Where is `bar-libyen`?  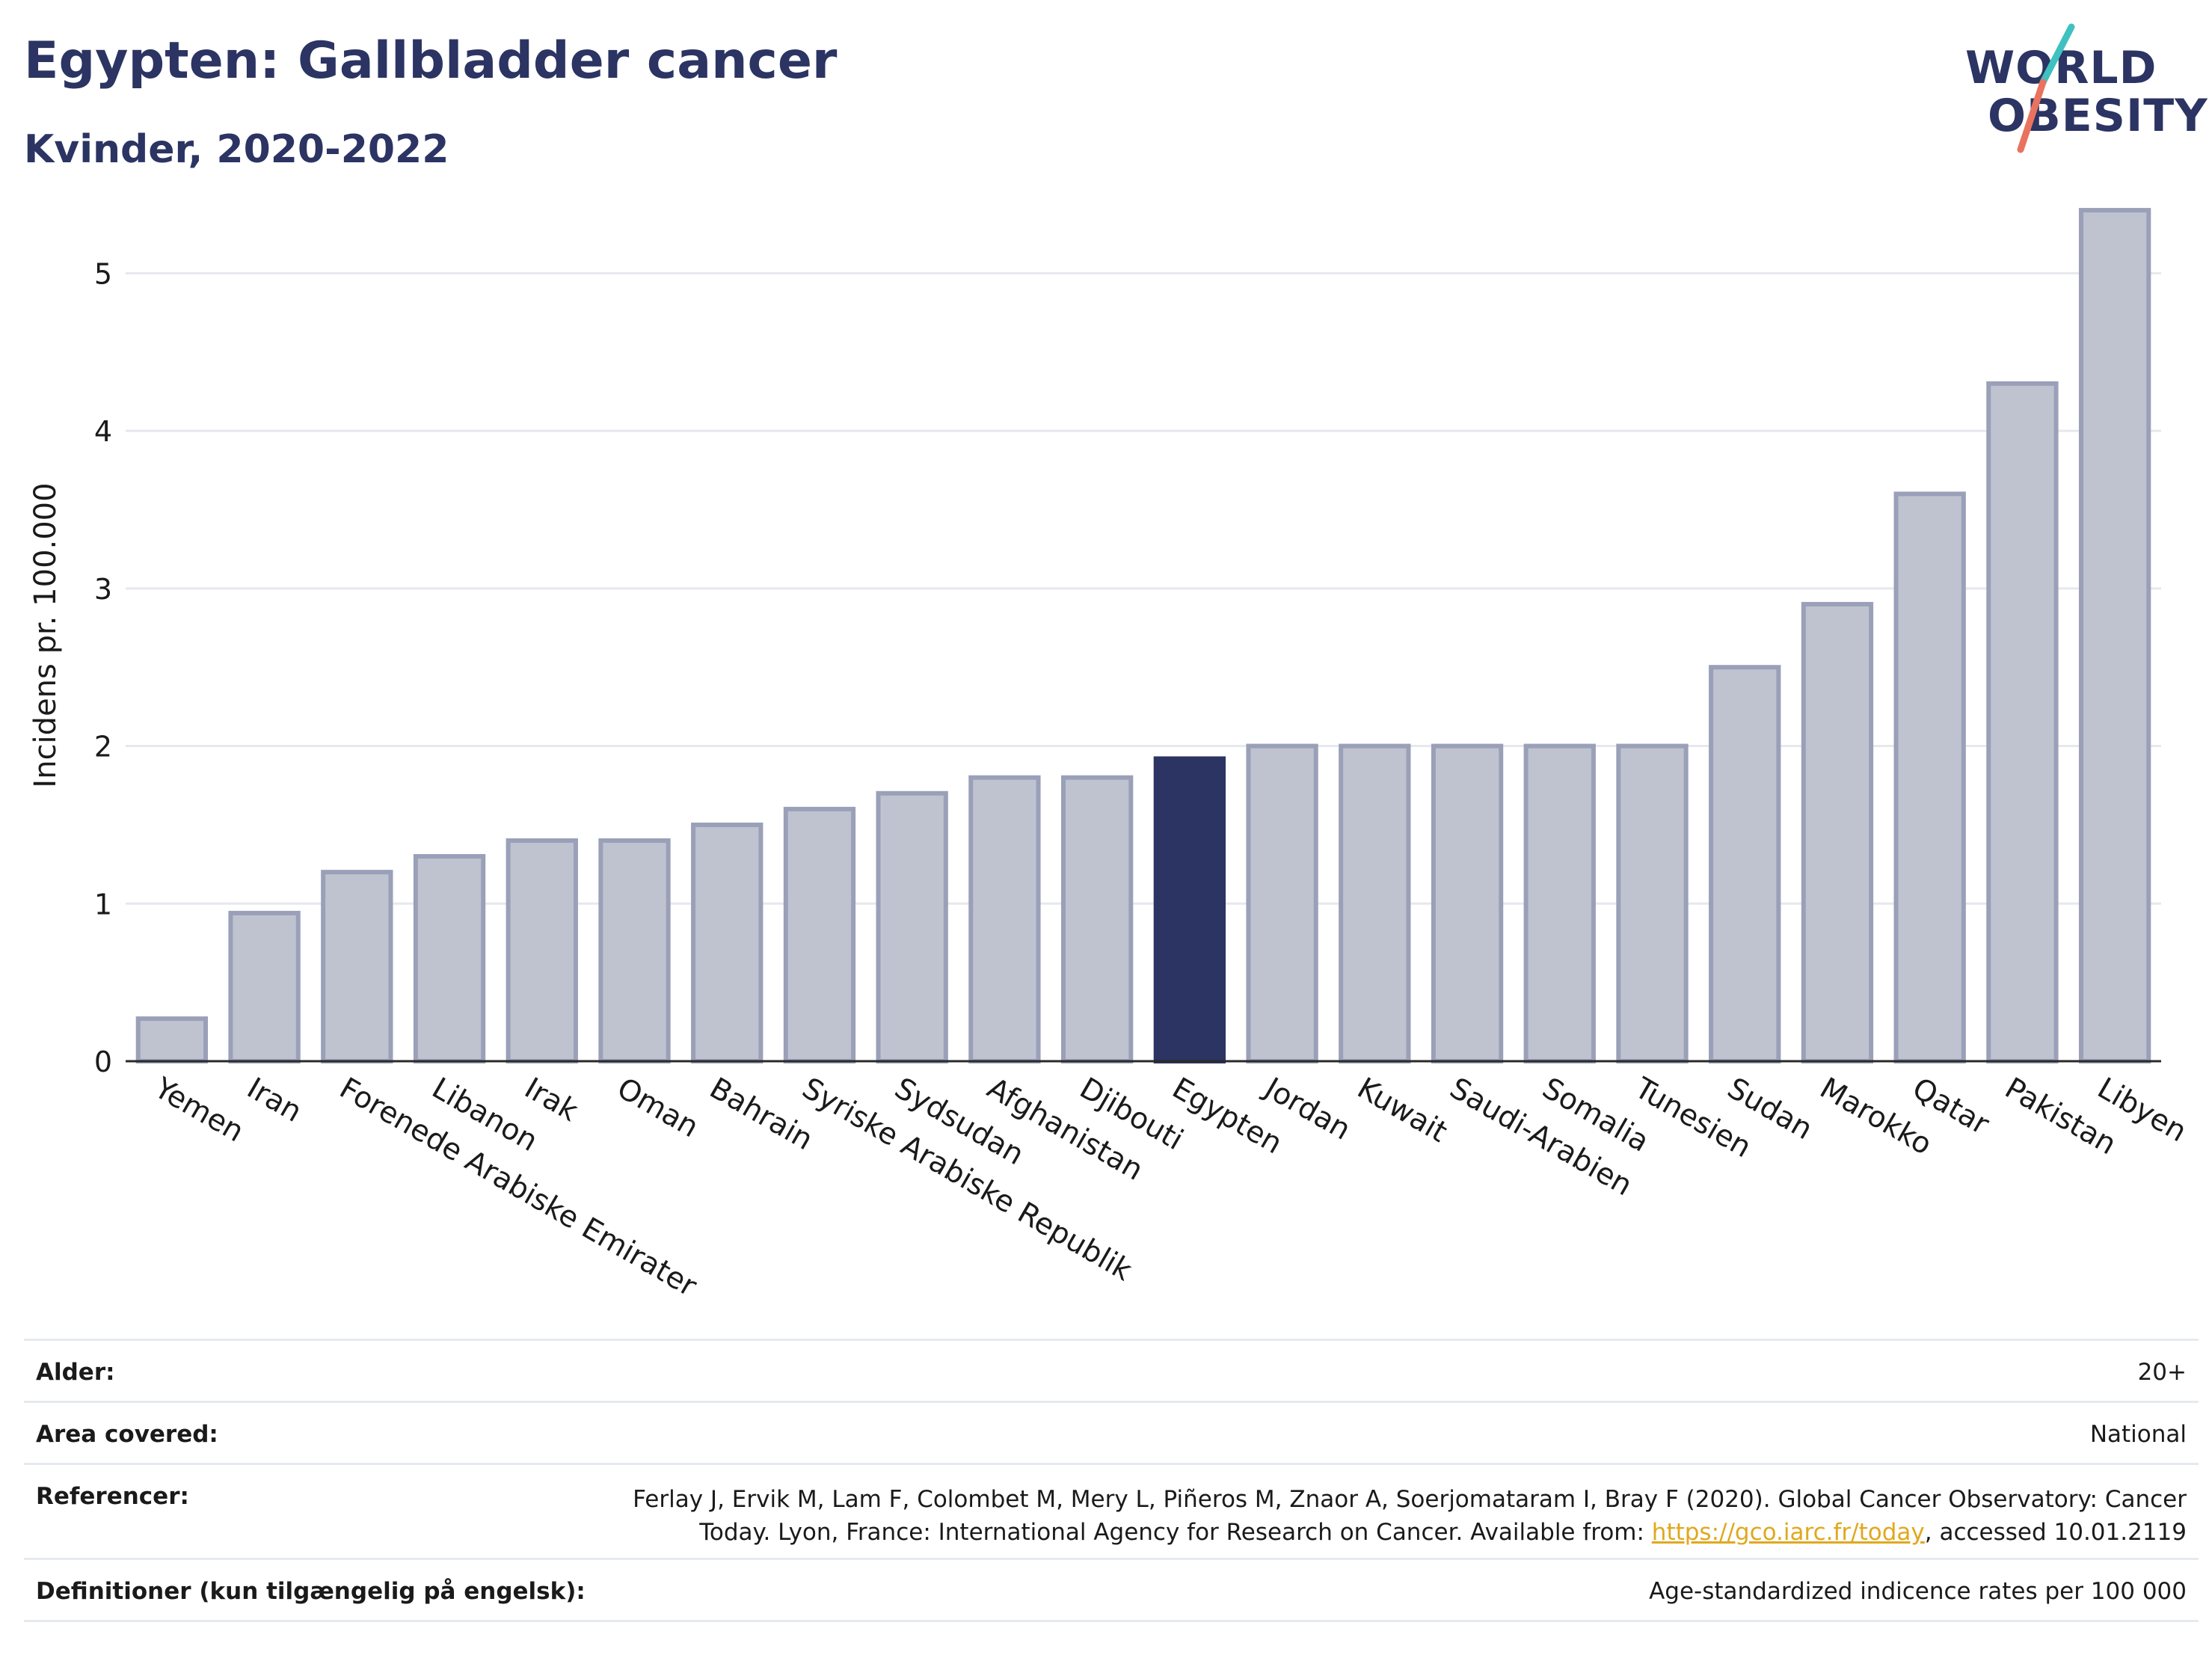 bar-libyen is located at coordinates (2114, 635).